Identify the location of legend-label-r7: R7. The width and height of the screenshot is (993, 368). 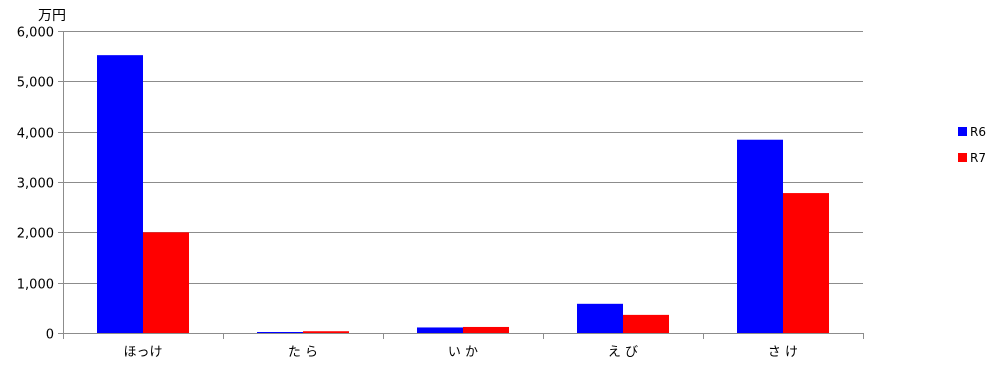
(978, 158).